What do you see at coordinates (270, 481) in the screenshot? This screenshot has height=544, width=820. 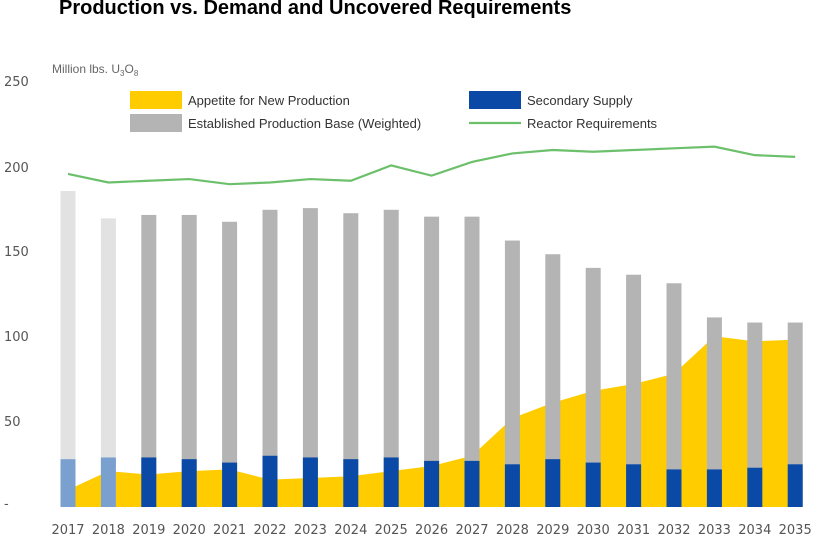 I see `secondary-bar-2022` at bounding box center [270, 481].